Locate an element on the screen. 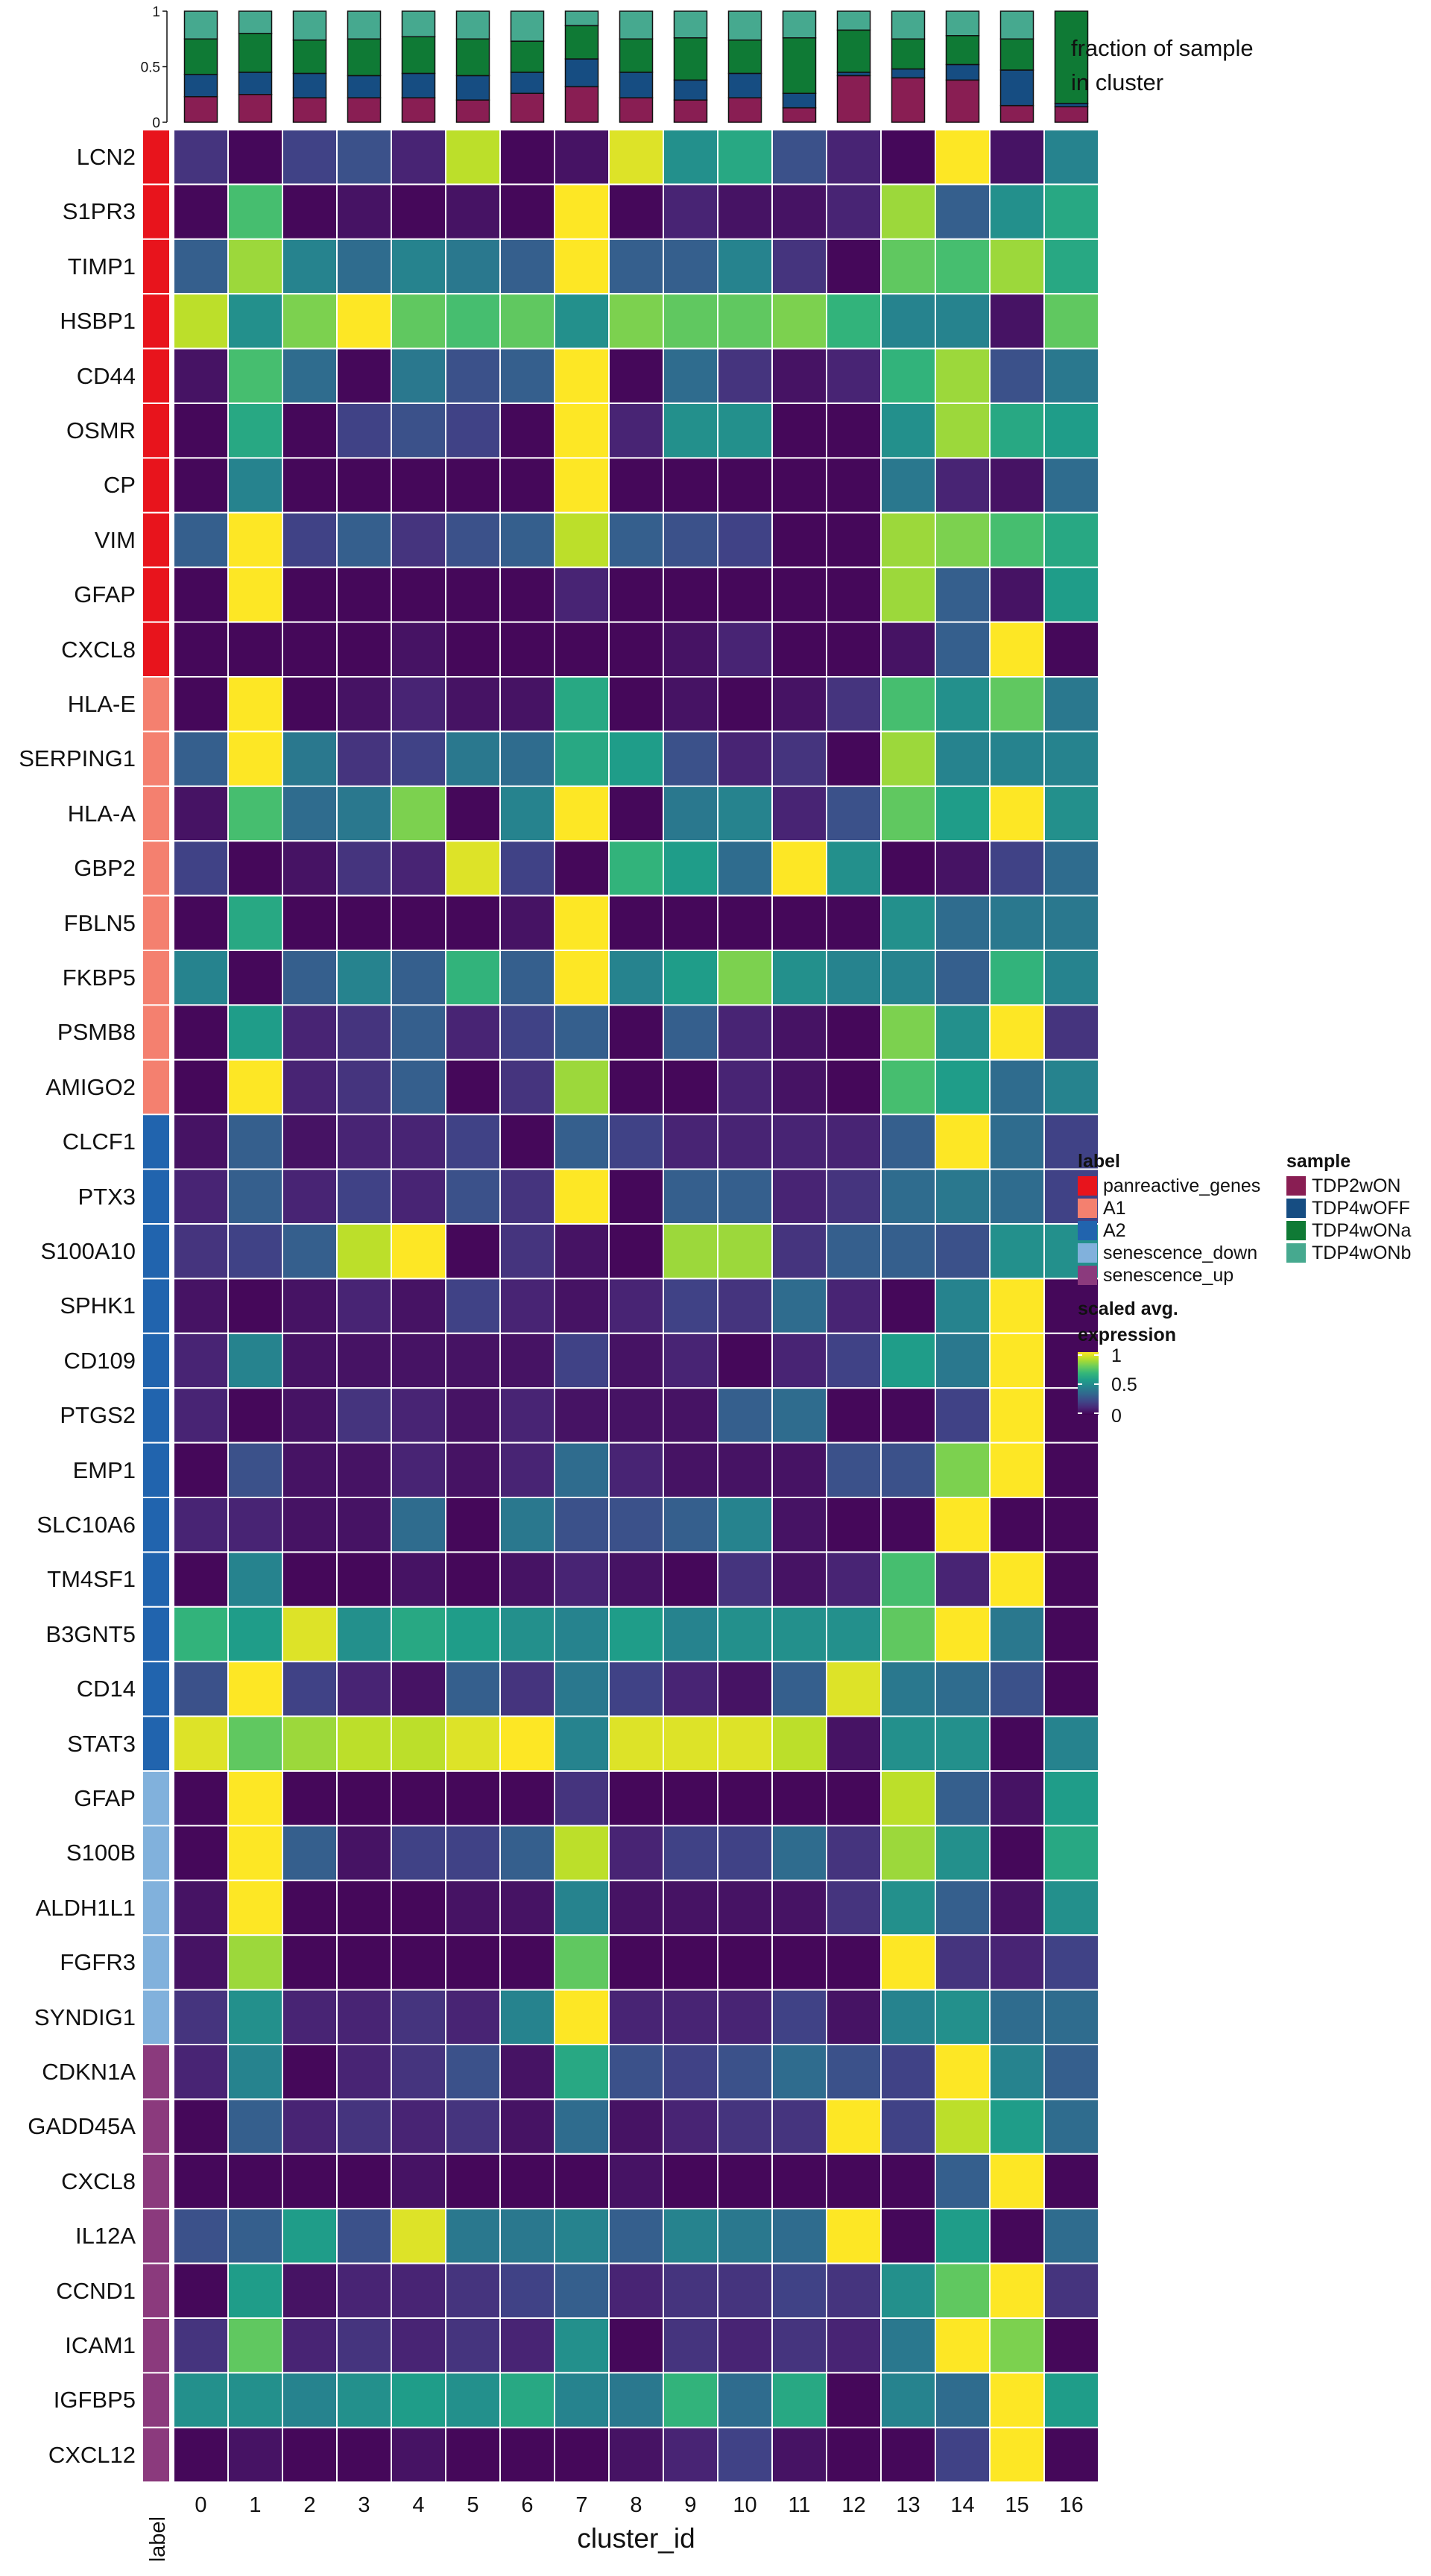 The height and width of the screenshot is (2576, 1431). gene-label: FBLN5 is located at coordinates (100, 922).